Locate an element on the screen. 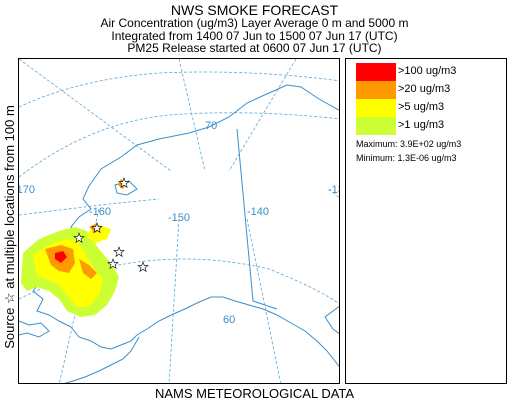  lon-line-upper-right is located at coordinates (262, 115).